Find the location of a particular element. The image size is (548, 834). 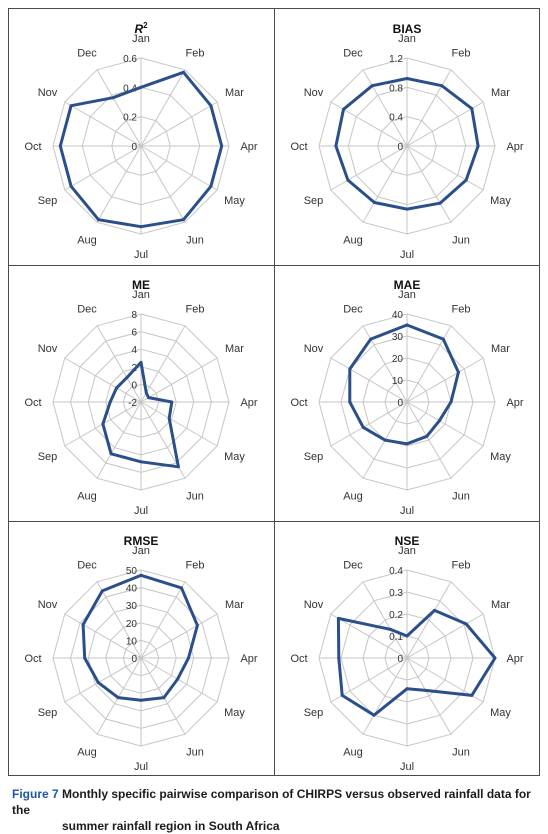

category-label: Jul is located at coordinates (141, 255).